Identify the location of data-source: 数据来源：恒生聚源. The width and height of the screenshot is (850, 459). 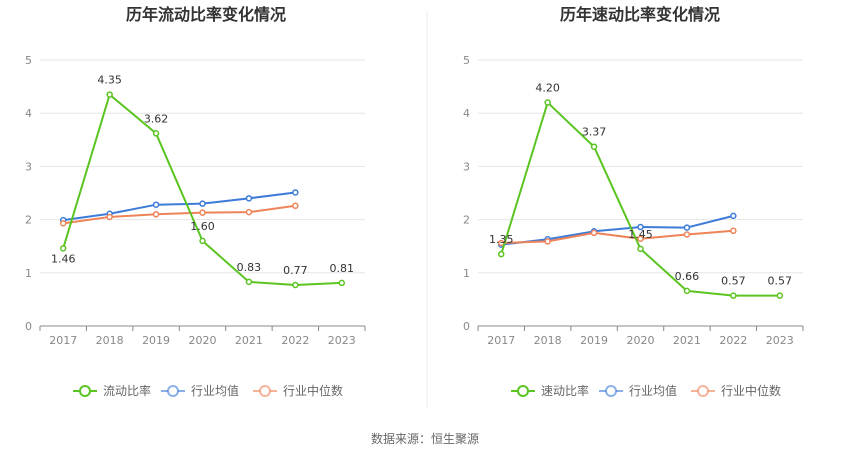
(425, 438).